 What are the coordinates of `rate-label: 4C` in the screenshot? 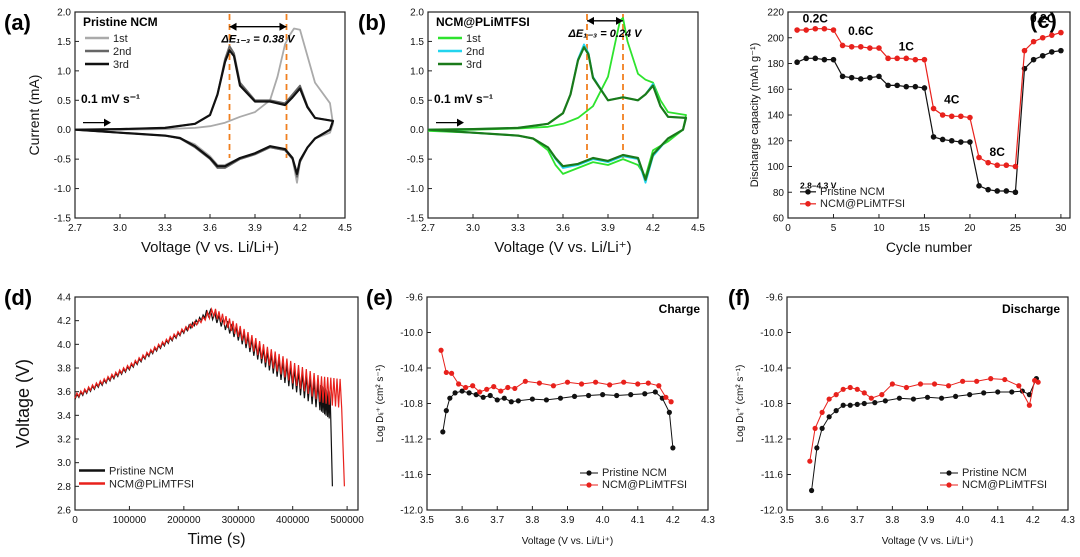 It's located at (952, 99).